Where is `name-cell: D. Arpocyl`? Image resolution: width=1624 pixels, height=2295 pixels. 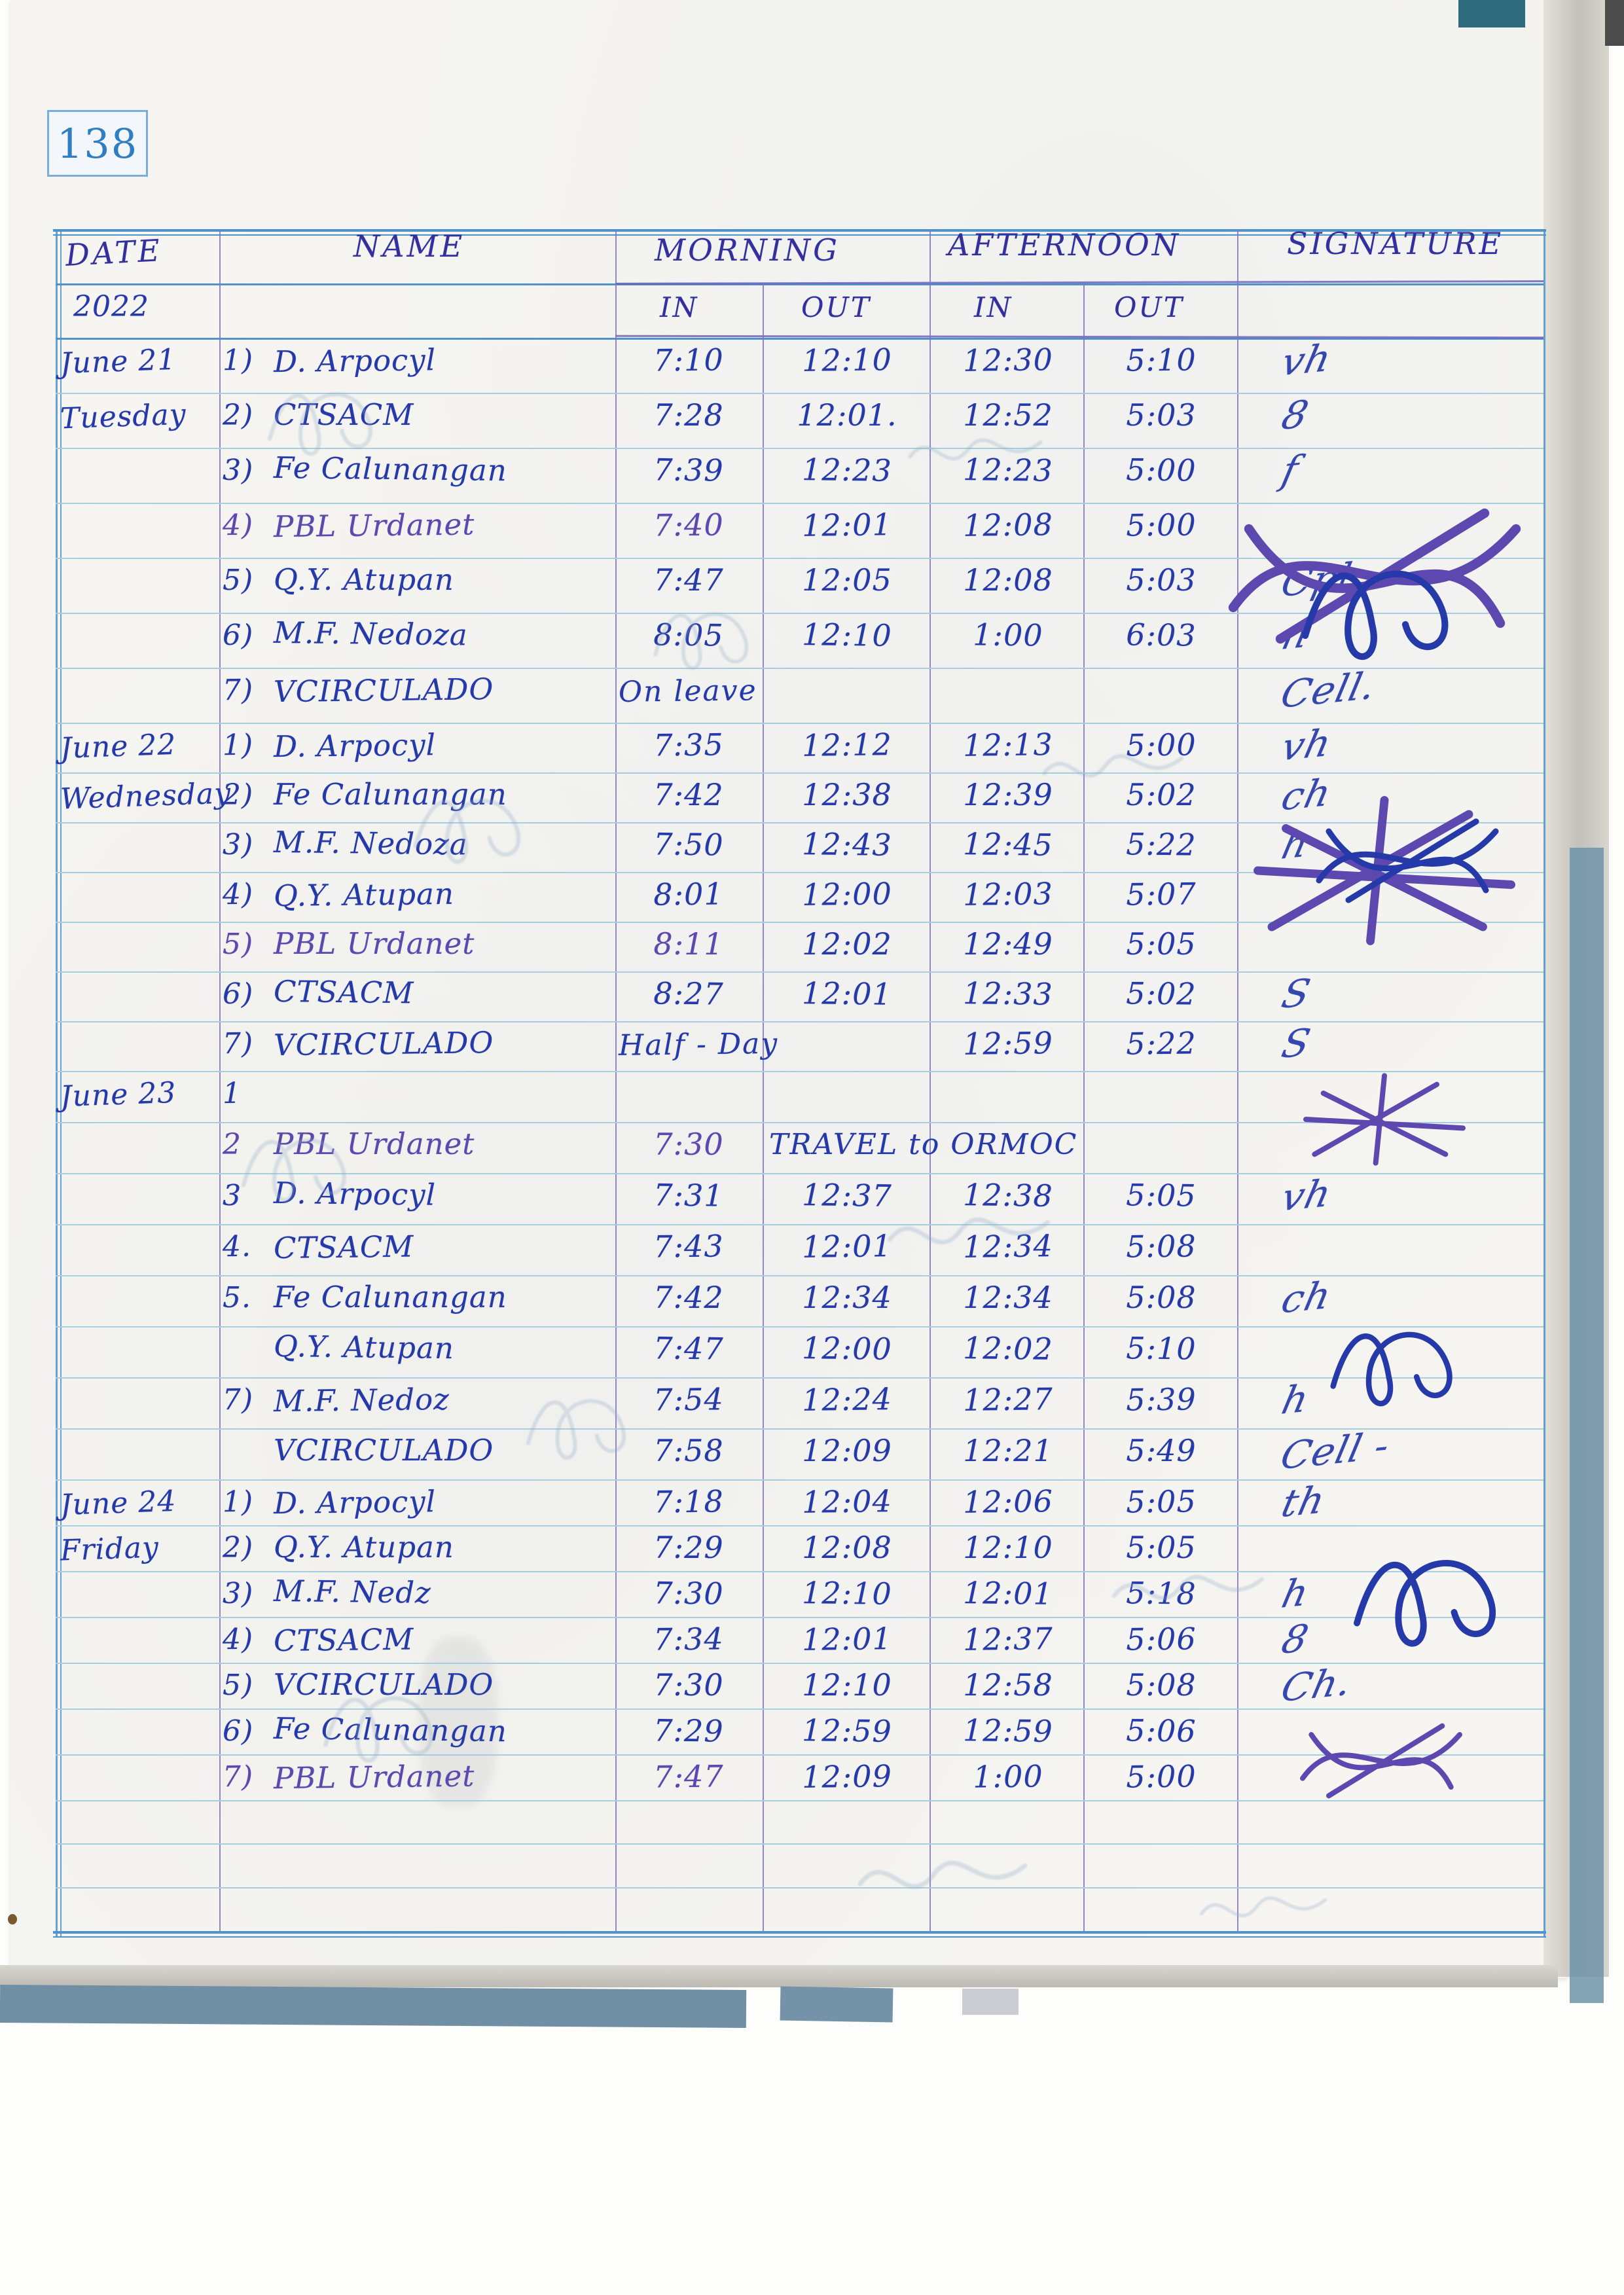 name-cell: D. Arpocyl is located at coordinates (355, 1502).